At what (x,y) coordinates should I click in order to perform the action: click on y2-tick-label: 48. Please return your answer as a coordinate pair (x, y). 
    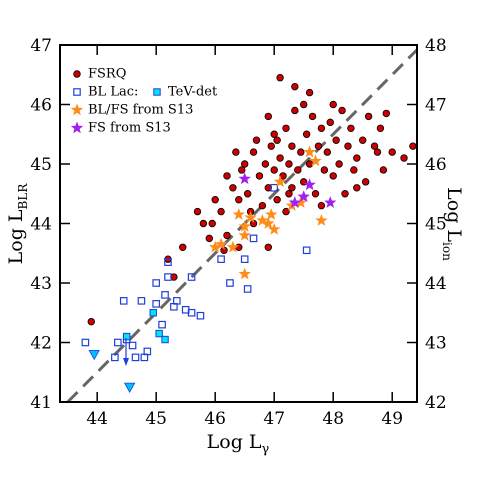
    Looking at the image, I should click on (436, 46).